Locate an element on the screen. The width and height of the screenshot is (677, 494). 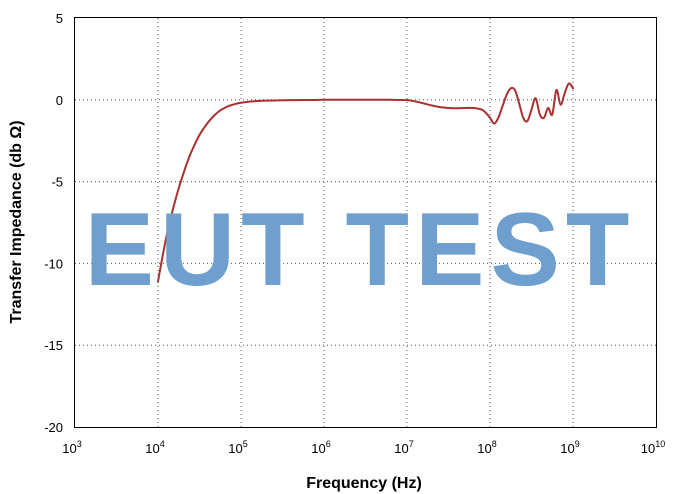
y-tick-label: -10 is located at coordinates (53, 263).